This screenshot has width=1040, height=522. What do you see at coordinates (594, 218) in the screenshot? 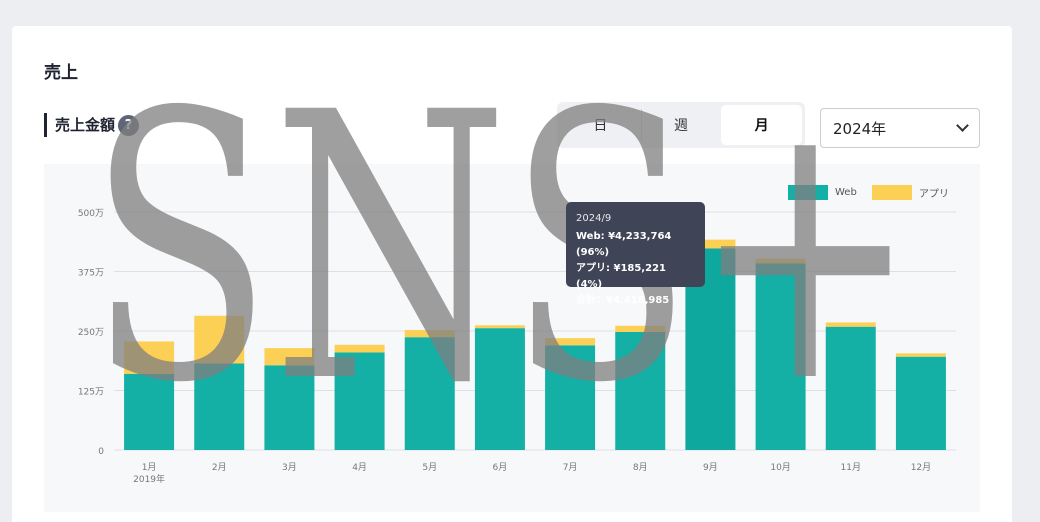
I see `tooltip-title: 2024/9` at bounding box center [594, 218].